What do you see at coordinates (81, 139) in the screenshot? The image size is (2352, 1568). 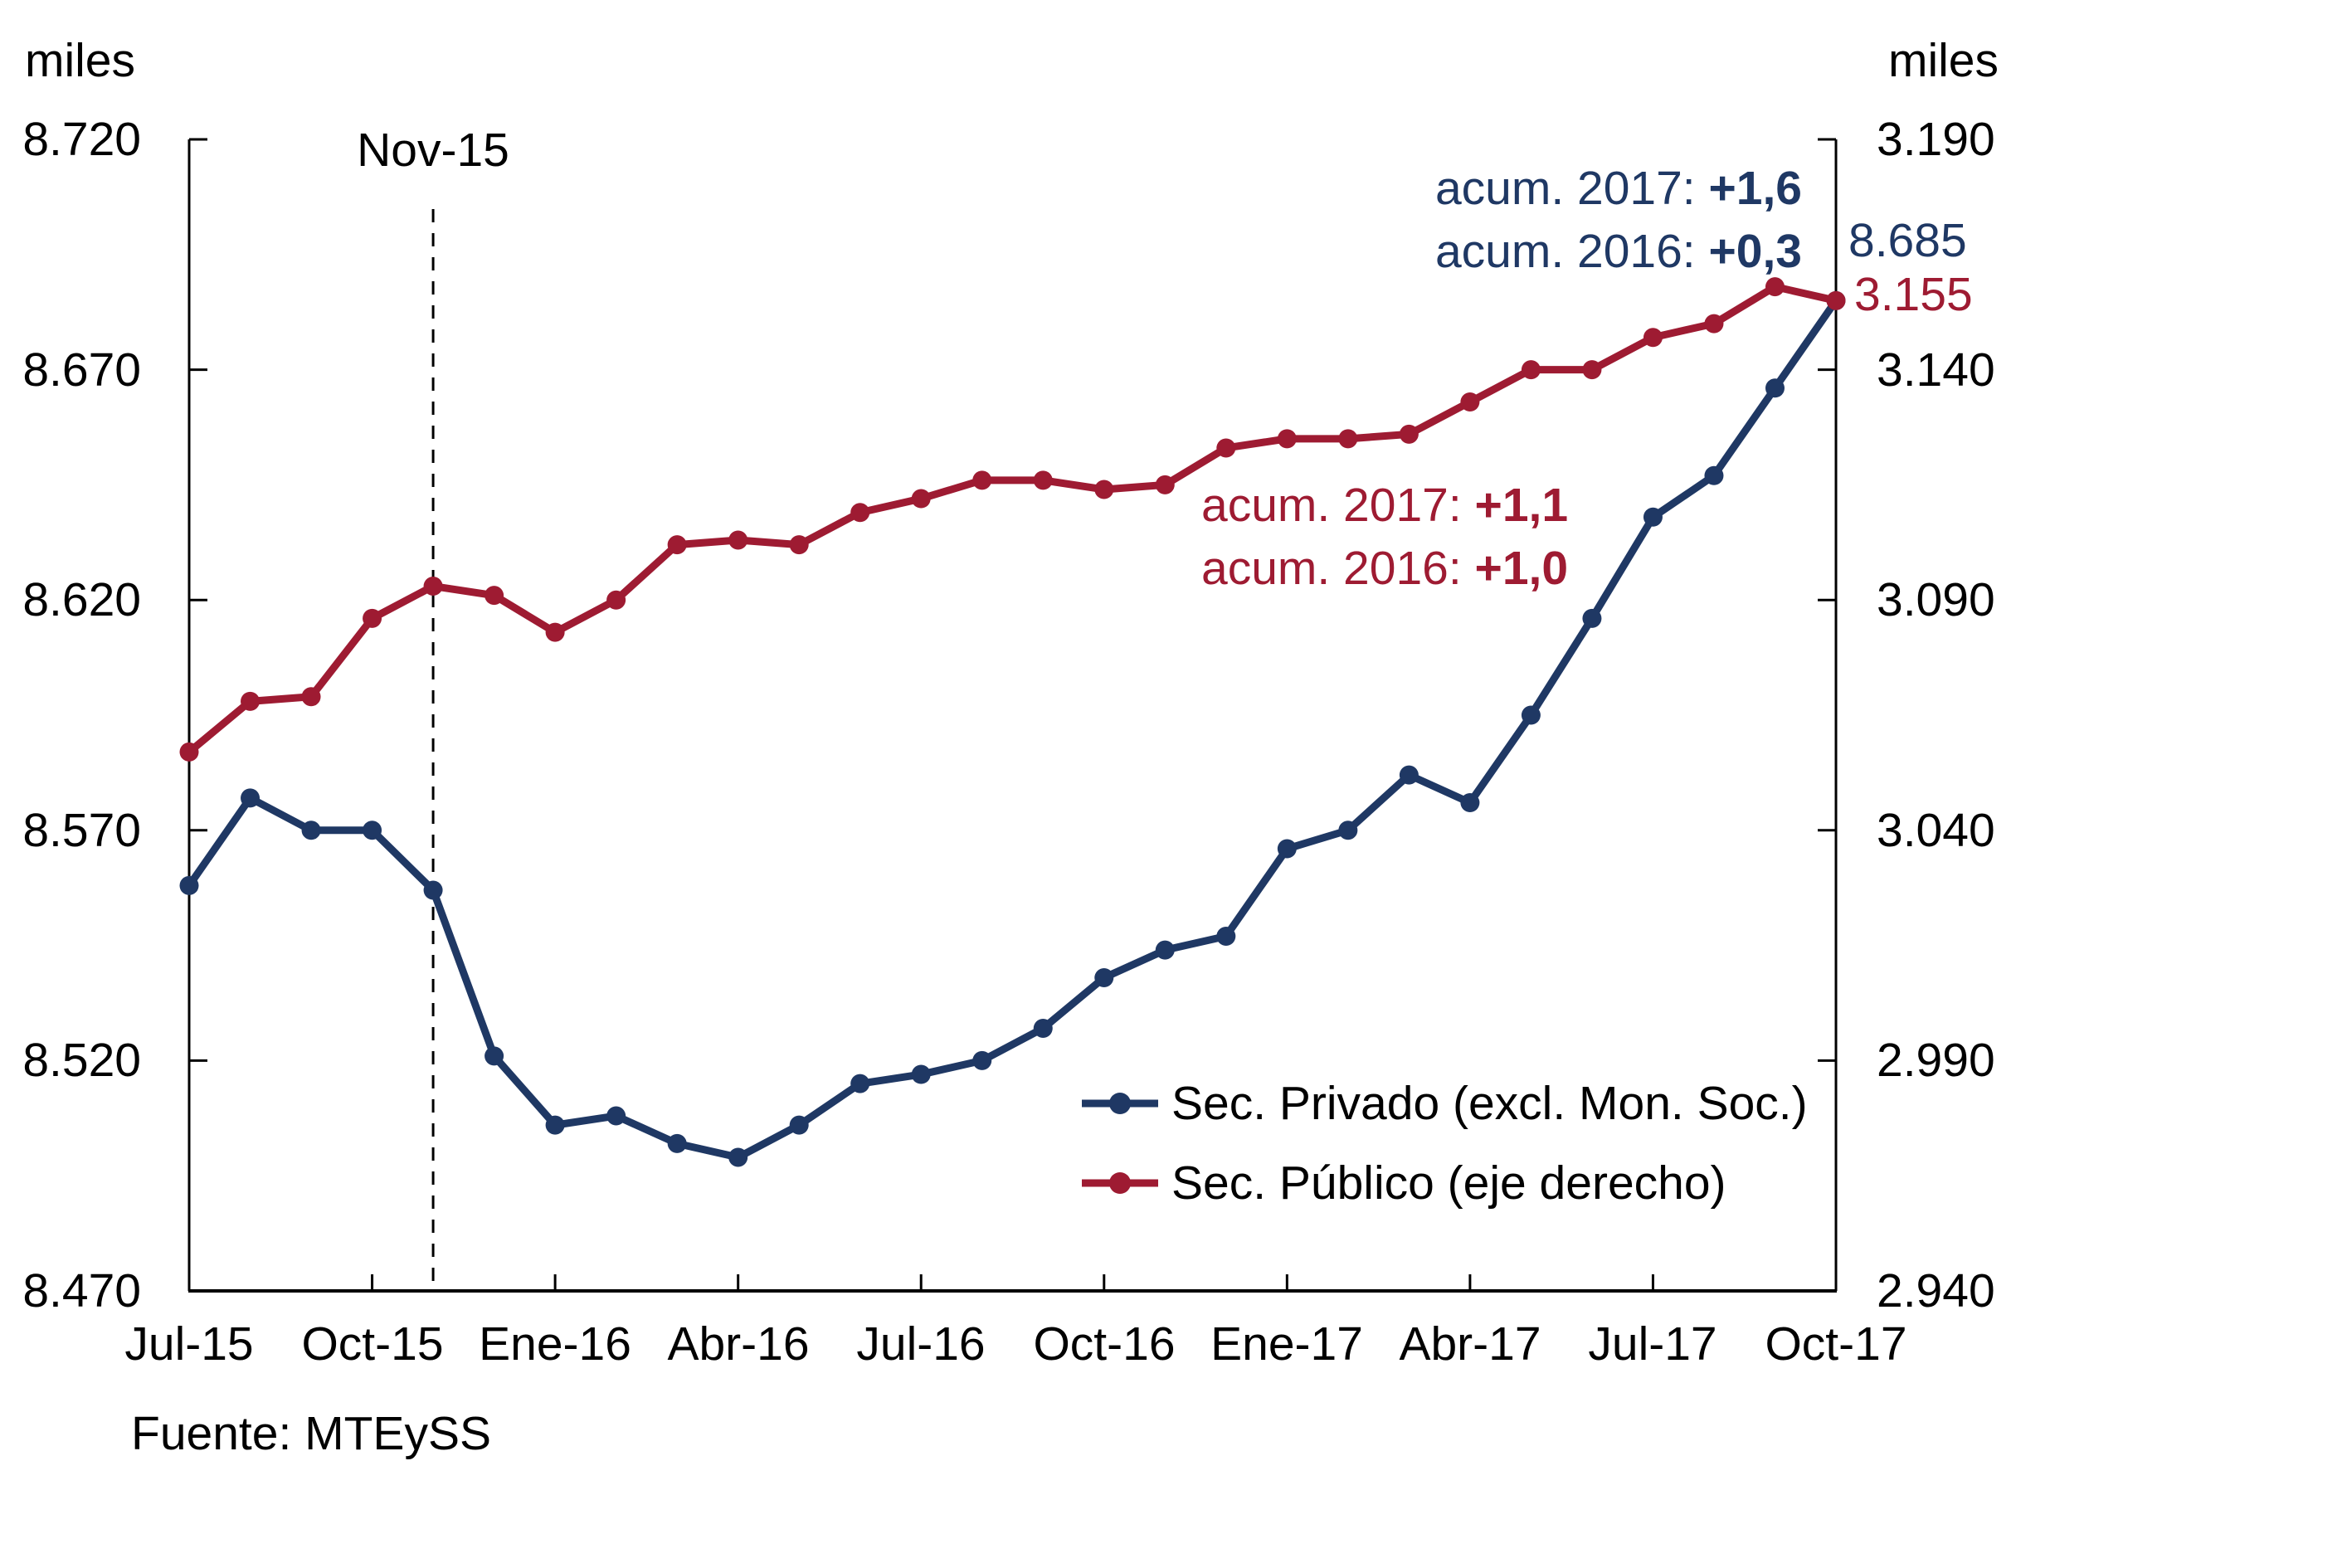 I see `left-axis-tick-label: 8.720` at bounding box center [81, 139].